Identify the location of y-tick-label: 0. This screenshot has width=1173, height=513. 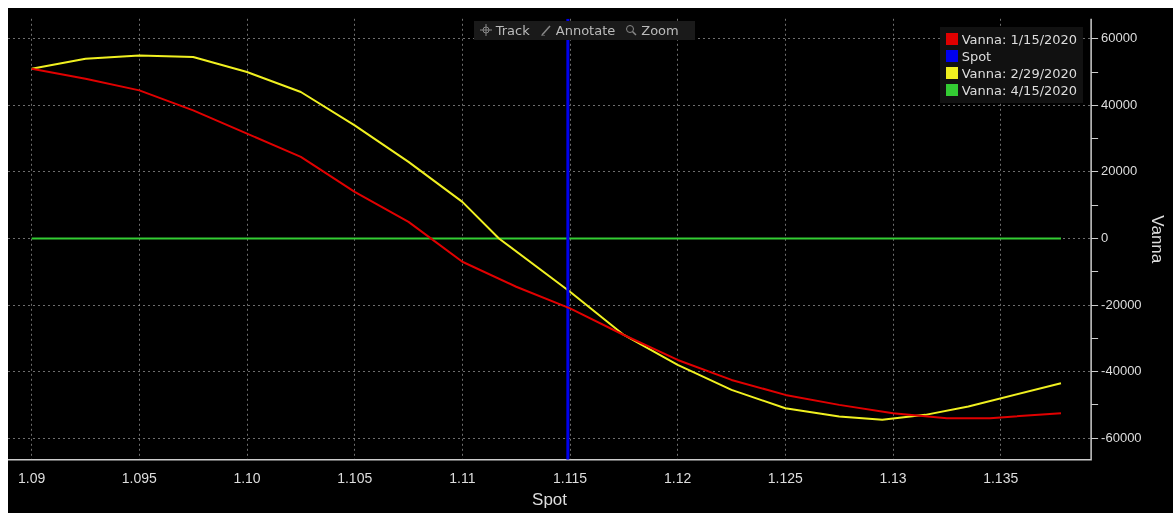
(1105, 238).